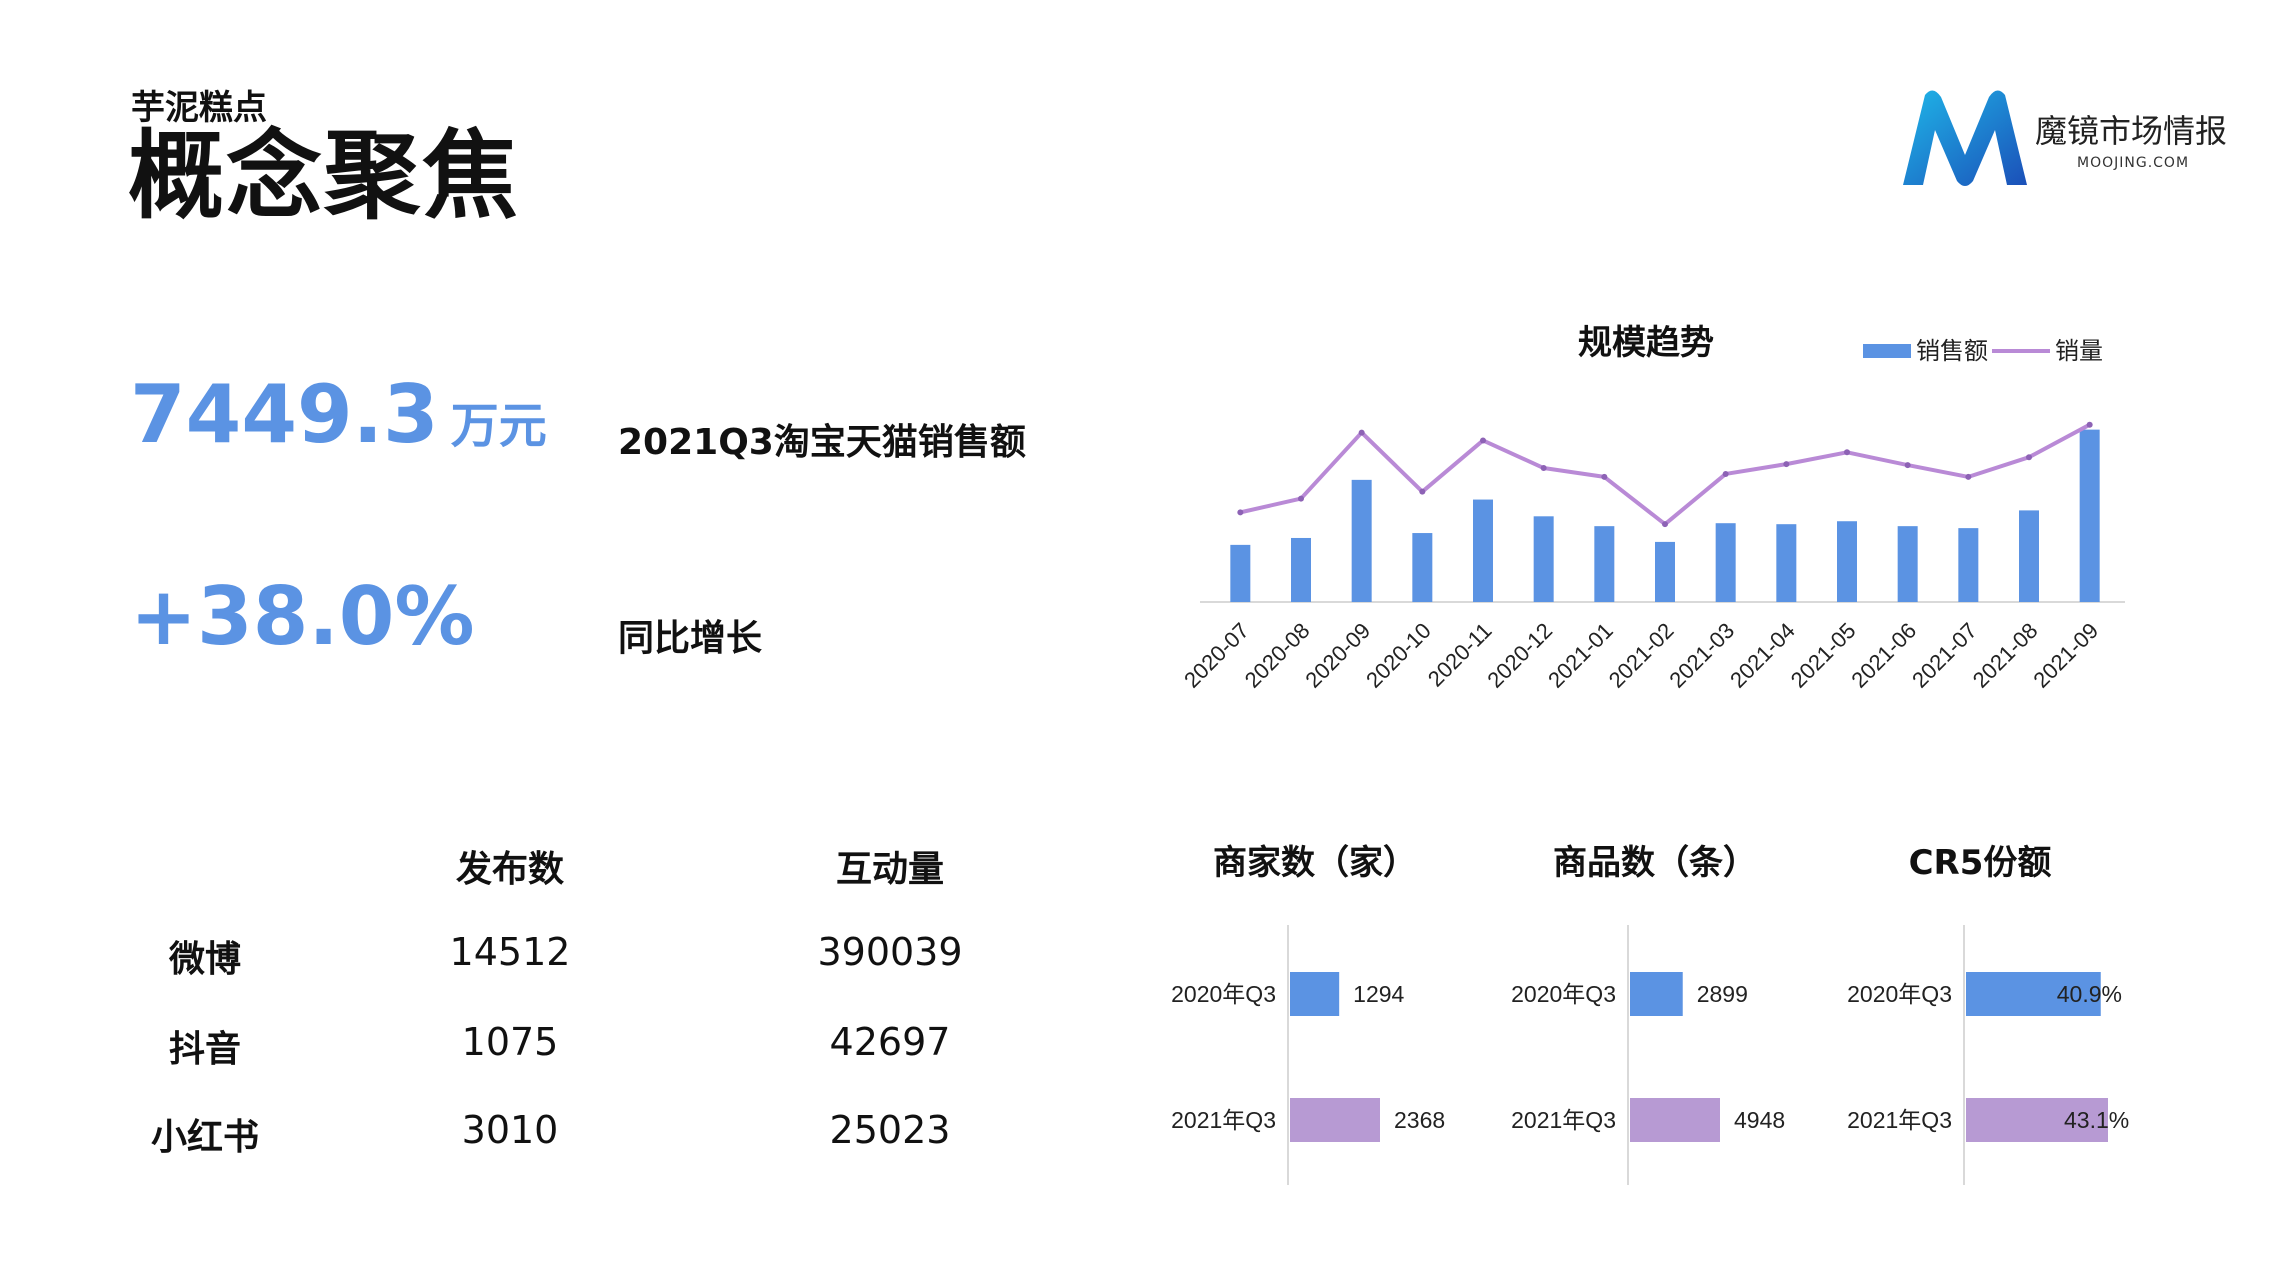 The width and height of the screenshot is (2275, 1280). I want to click on row-label-douyin: 抖音, so click(204, 1049).